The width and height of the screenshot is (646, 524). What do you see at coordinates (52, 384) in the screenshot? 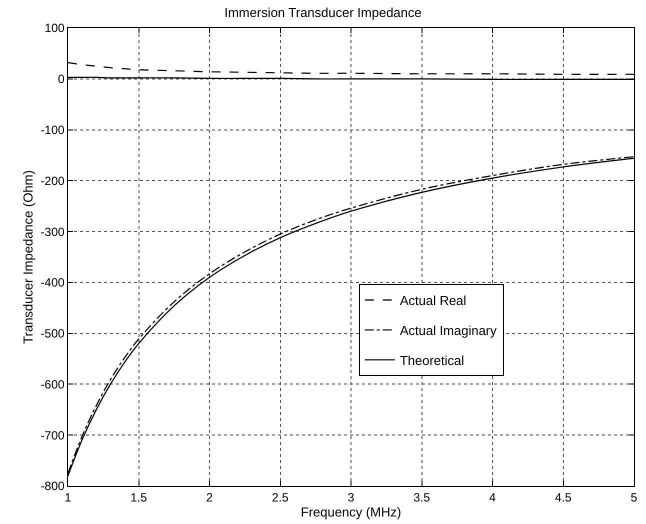
I see `y-tick-label: -600` at bounding box center [52, 384].